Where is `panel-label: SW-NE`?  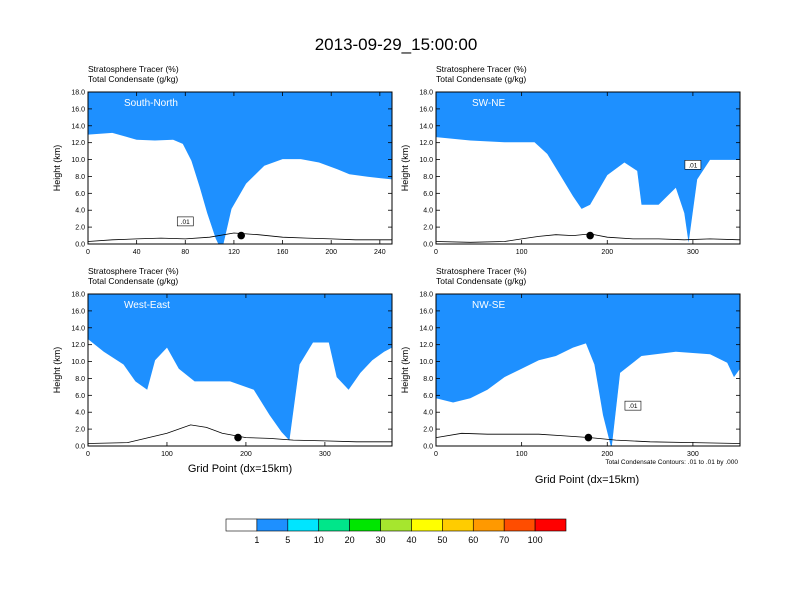 panel-label: SW-NE is located at coordinates (488, 103).